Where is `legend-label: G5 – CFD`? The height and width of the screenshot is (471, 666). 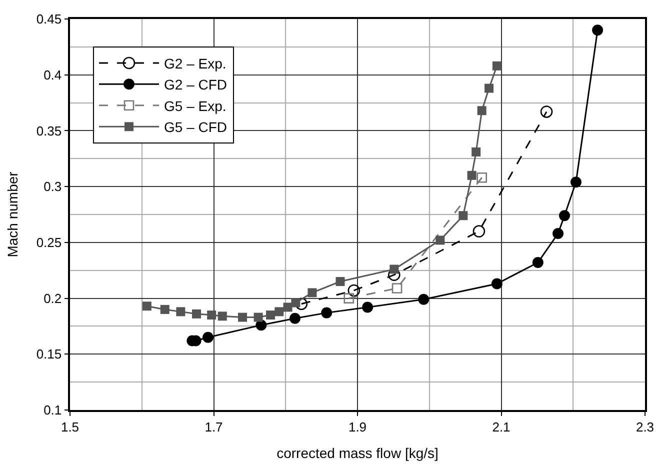
legend-label: G5 – CFD is located at coordinates (196, 127).